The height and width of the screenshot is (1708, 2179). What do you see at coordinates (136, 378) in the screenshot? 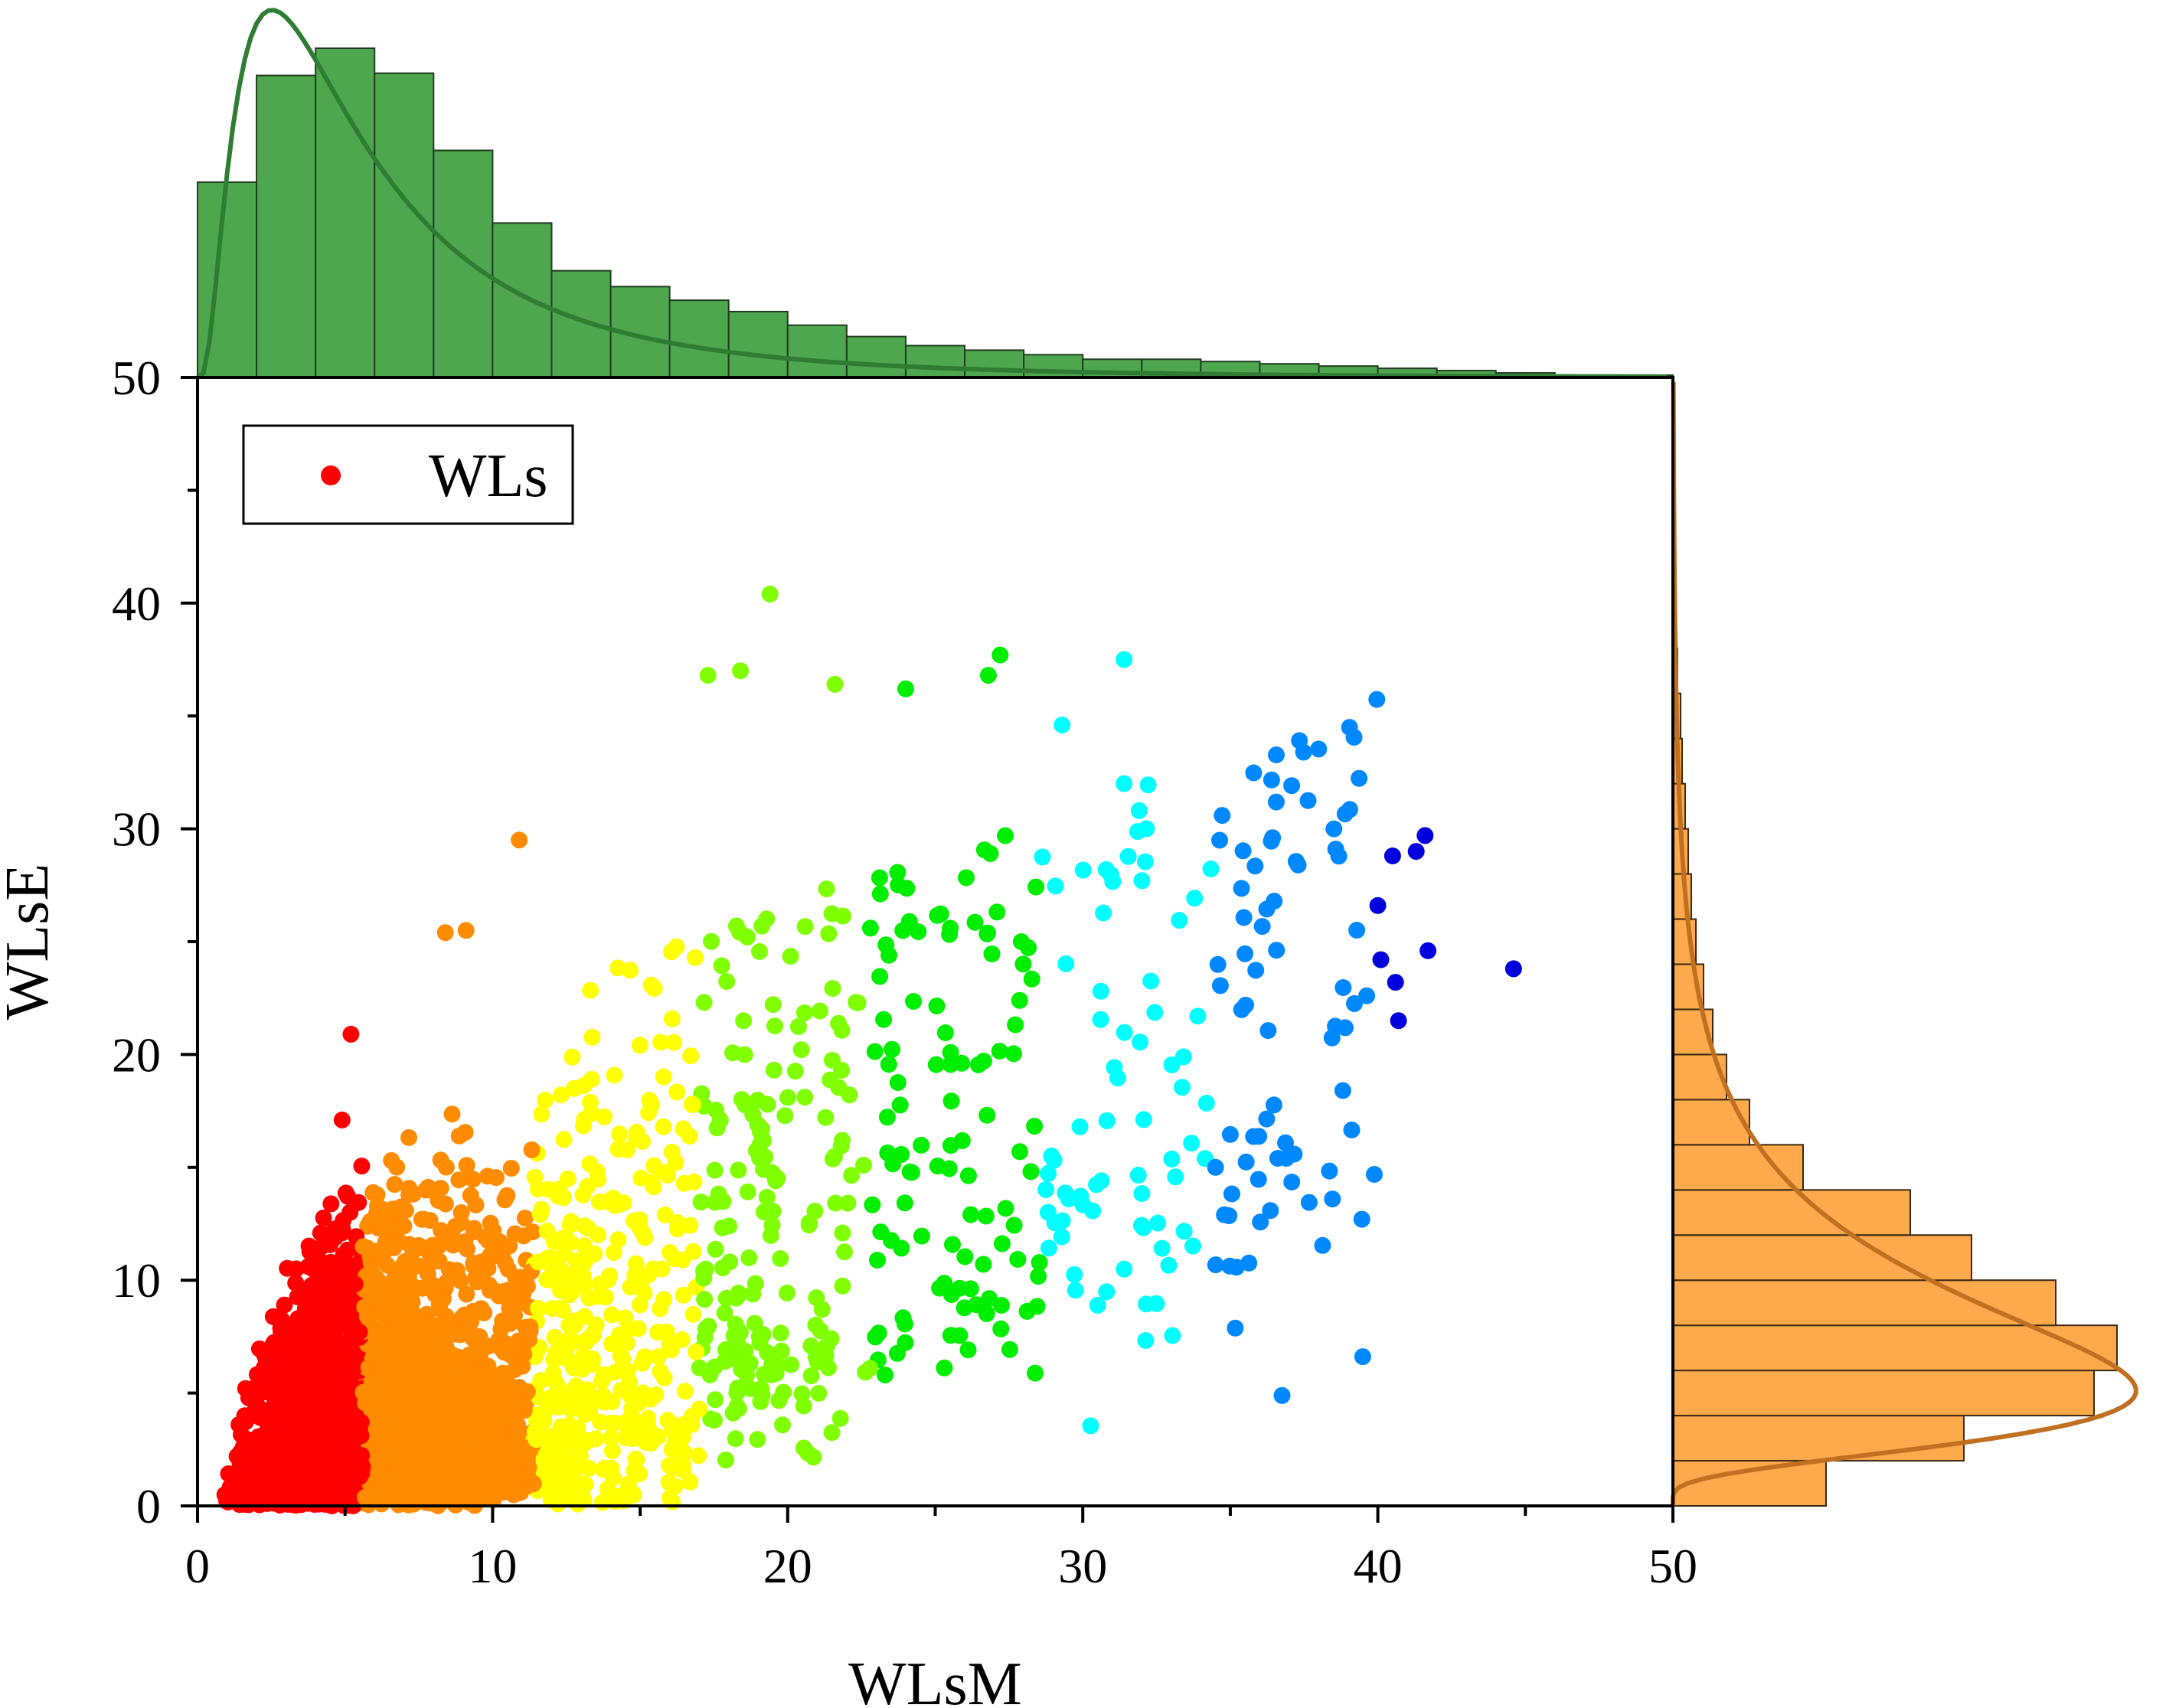
I see `y-tick-label: 50` at bounding box center [136, 378].